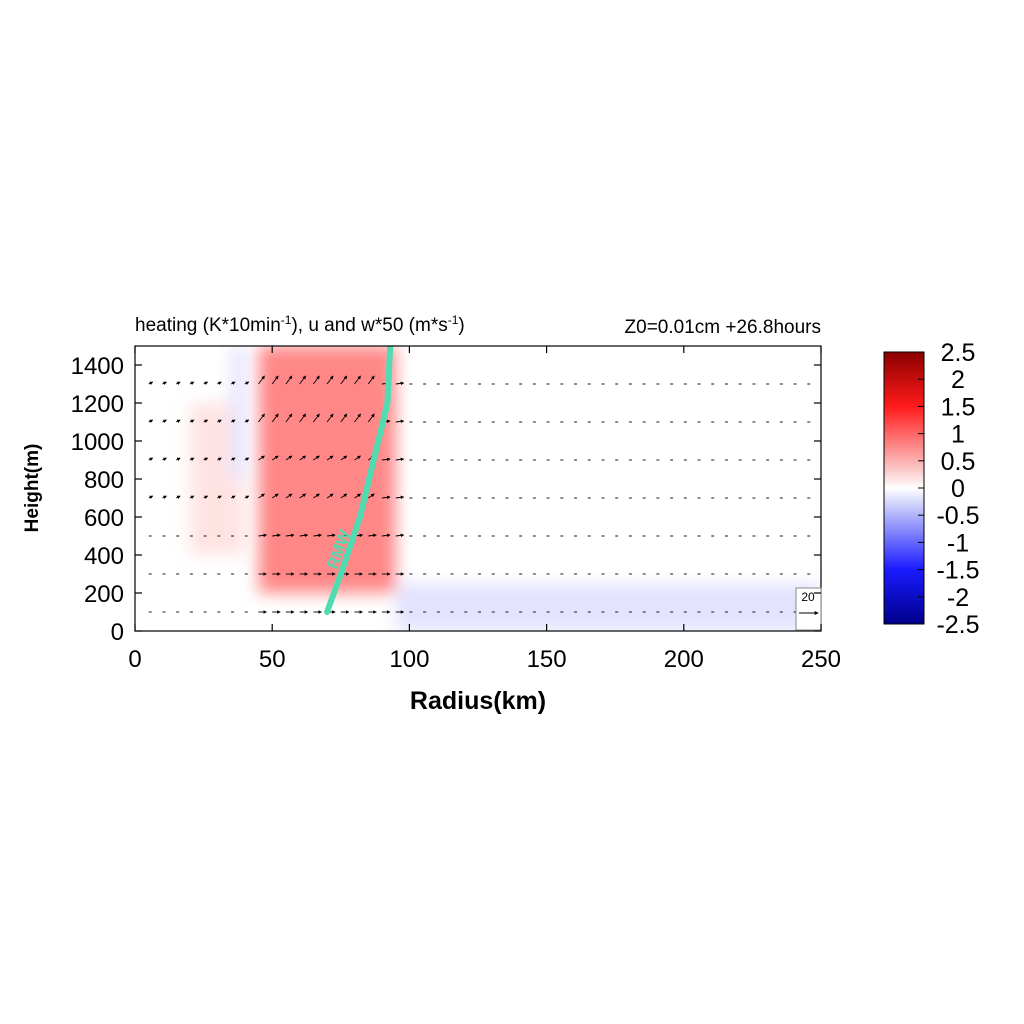 The image size is (1024, 1024). Describe the element at coordinates (104, 518) in the screenshot. I see `y-tick-label: 600` at that location.